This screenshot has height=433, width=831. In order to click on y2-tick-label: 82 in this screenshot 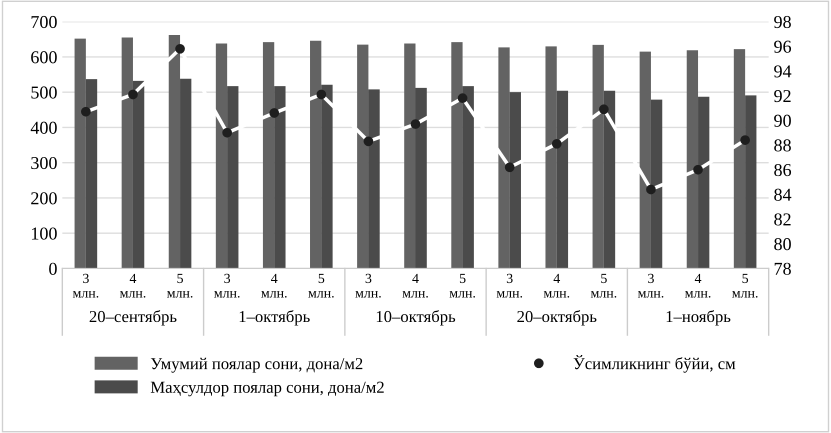, I will do `click(782, 219)`.